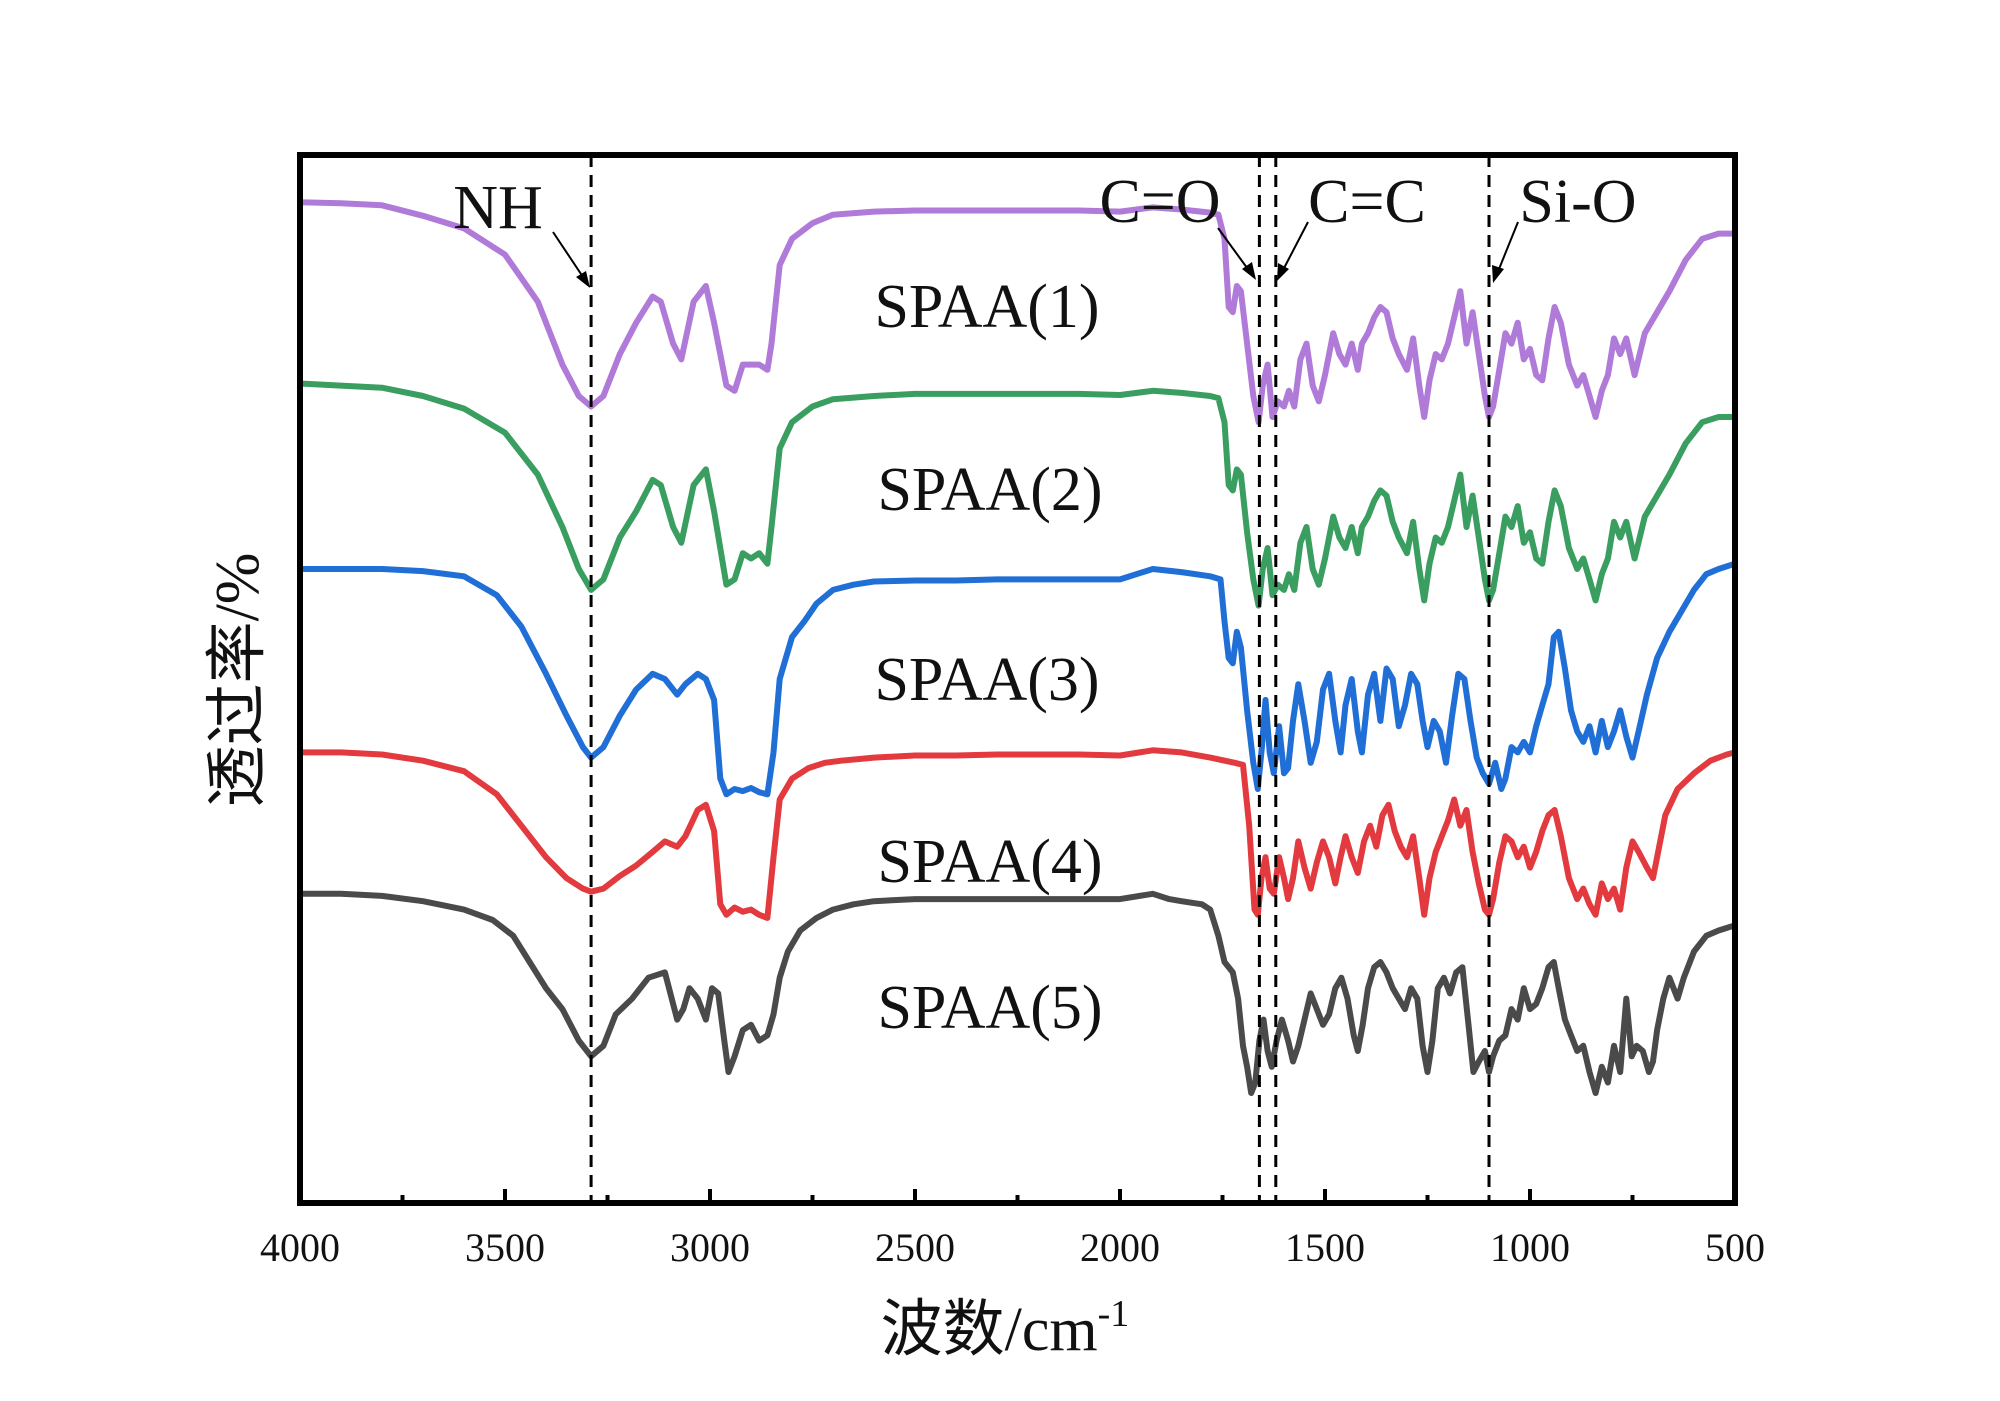  What do you see at coordinates (1045, 228) in the screenshot?
I see `band-annotations: NH C=O C=C Si-O` at bounding box center [1045, 228].